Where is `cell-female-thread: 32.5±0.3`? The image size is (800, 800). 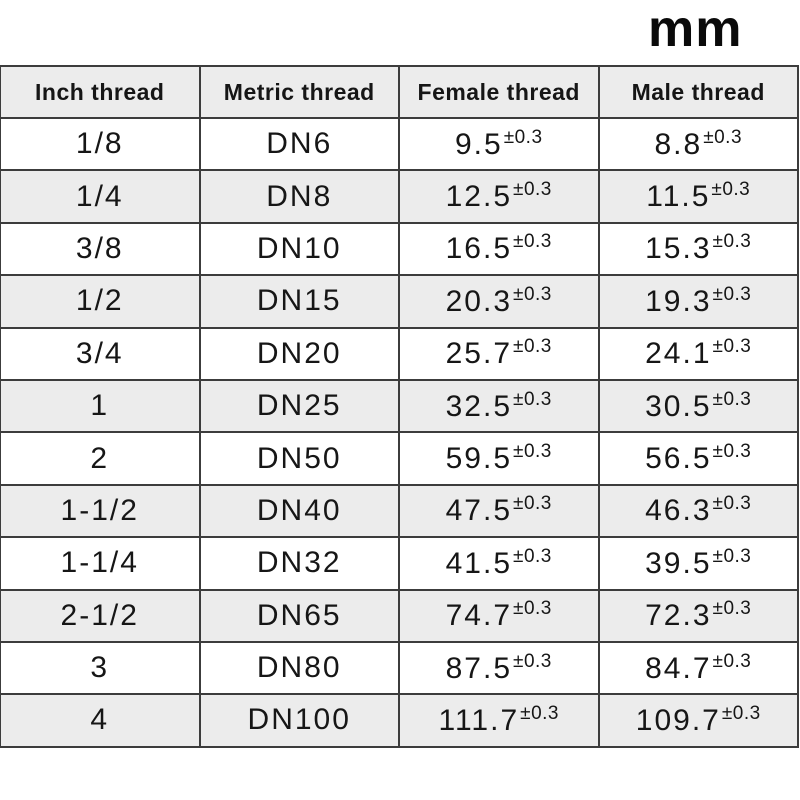
cell-female-thread: 32.5±0.3 is located at coordinates (499, 406).